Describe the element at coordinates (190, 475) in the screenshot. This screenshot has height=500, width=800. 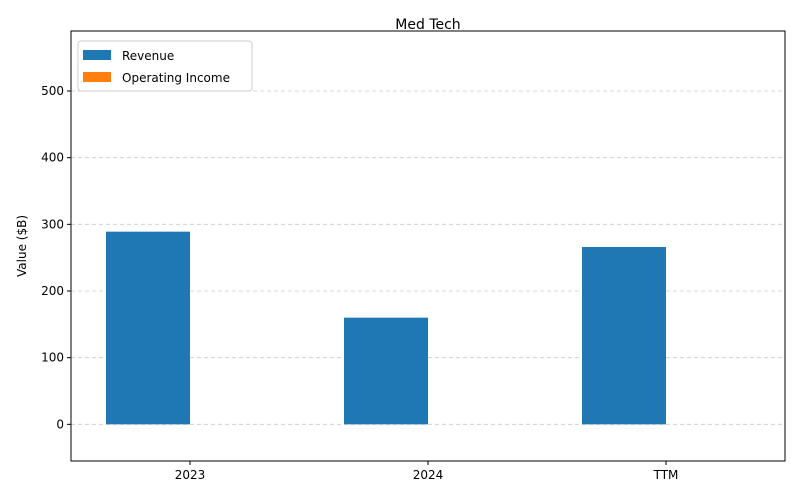
I see `x-tick-label: 2023` at that location.